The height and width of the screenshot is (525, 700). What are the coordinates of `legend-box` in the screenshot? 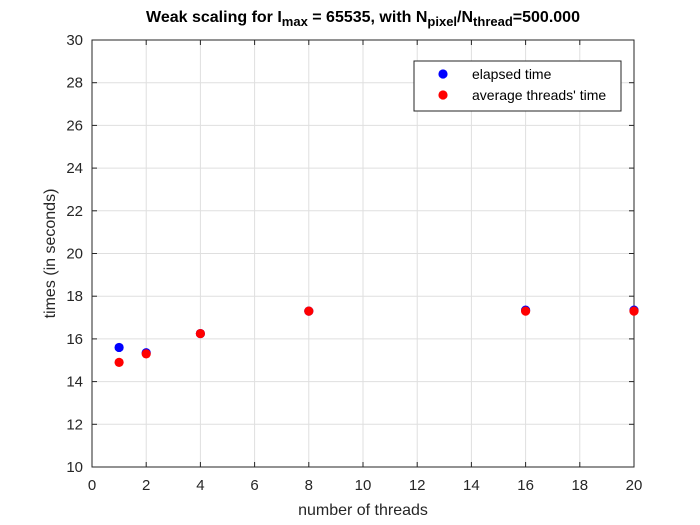 It's located at (517, 86).